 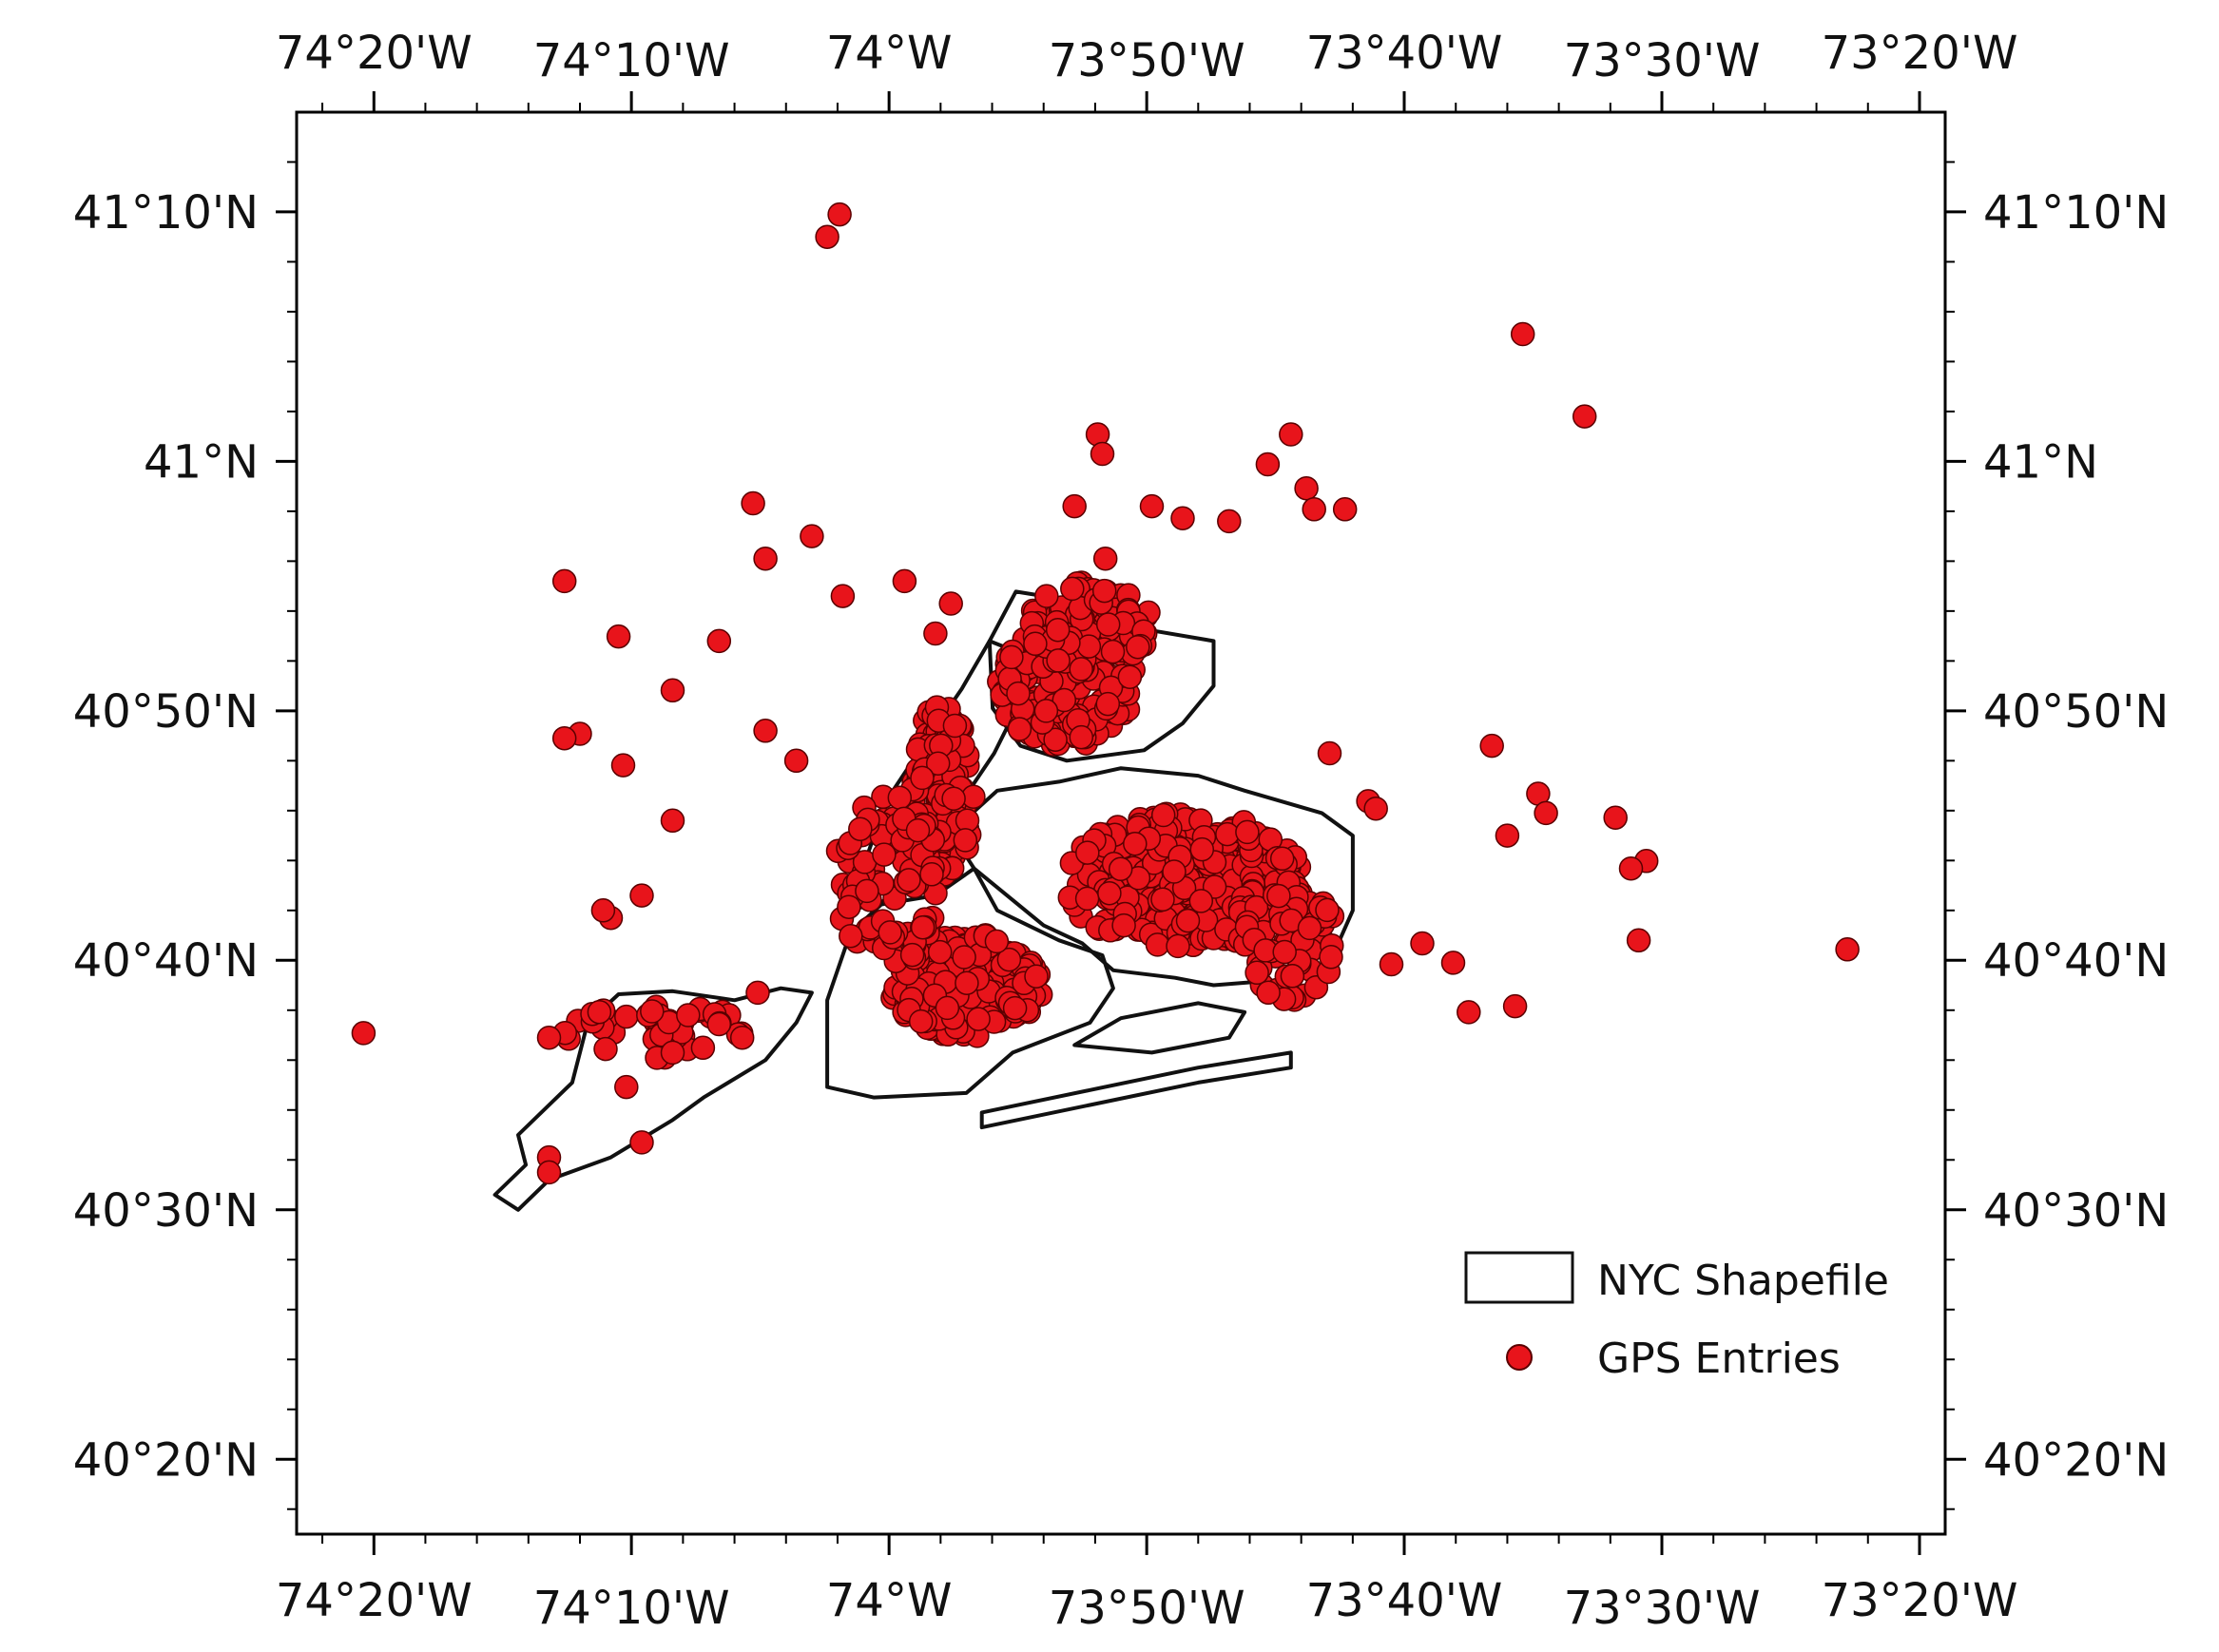 What do you see at coordinates (375, 1600) in the screenshot?
I see `lon-tick-label-bottom: 74°20'W` at bounding box center [375, 1600].